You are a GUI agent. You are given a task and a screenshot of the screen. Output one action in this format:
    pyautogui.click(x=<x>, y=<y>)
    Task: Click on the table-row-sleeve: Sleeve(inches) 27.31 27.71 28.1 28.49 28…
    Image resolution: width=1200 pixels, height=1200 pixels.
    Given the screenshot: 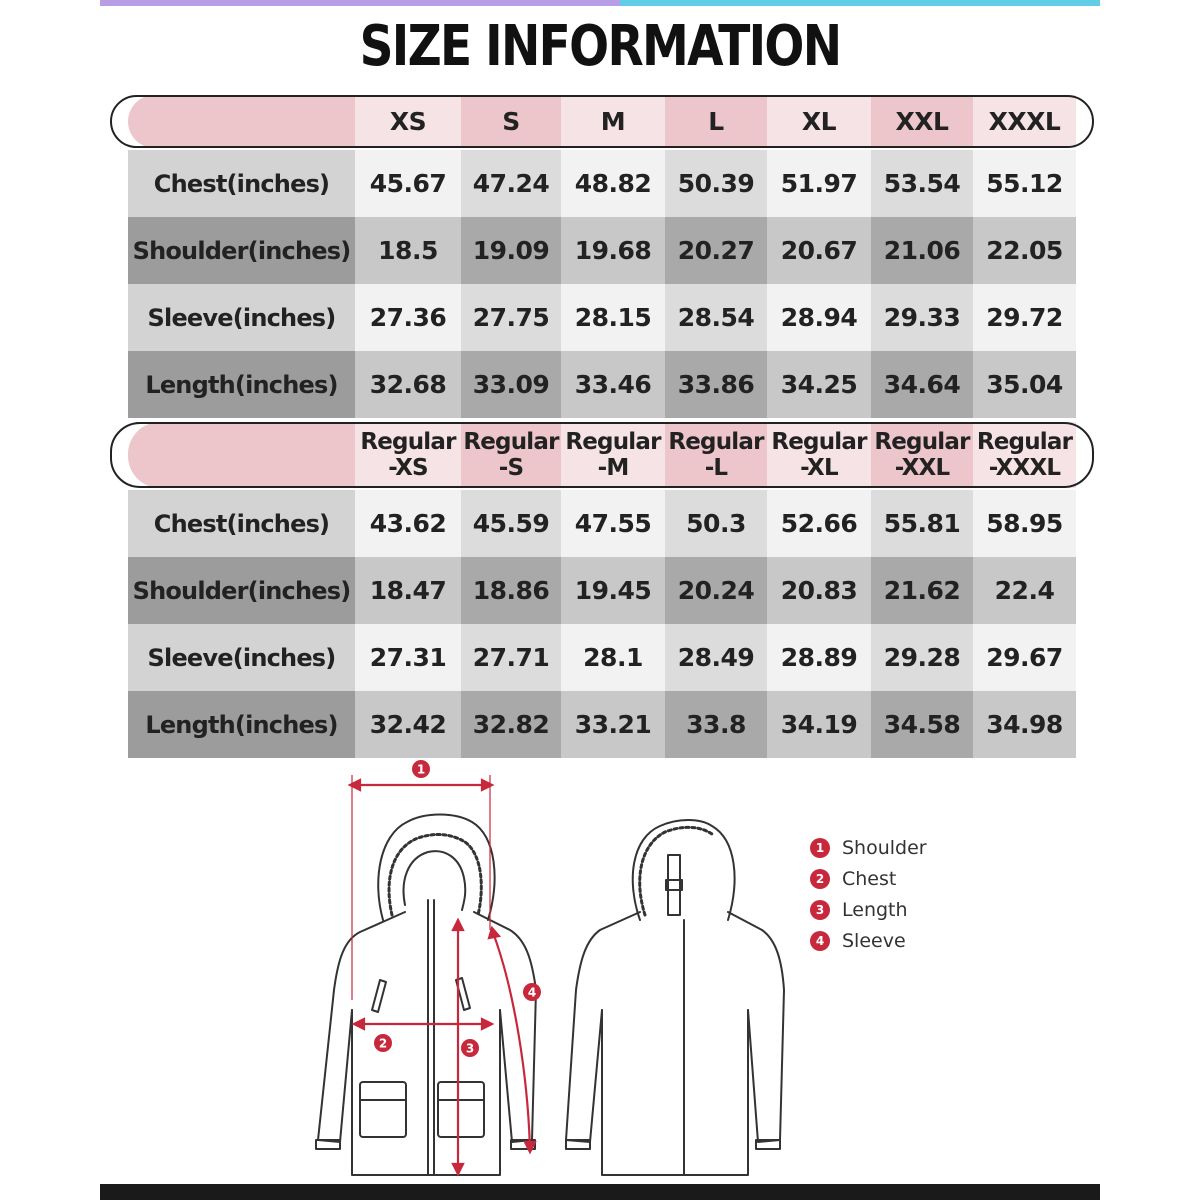 What is the action you would take?
    pyautogui.click(x=602, y=657)
    